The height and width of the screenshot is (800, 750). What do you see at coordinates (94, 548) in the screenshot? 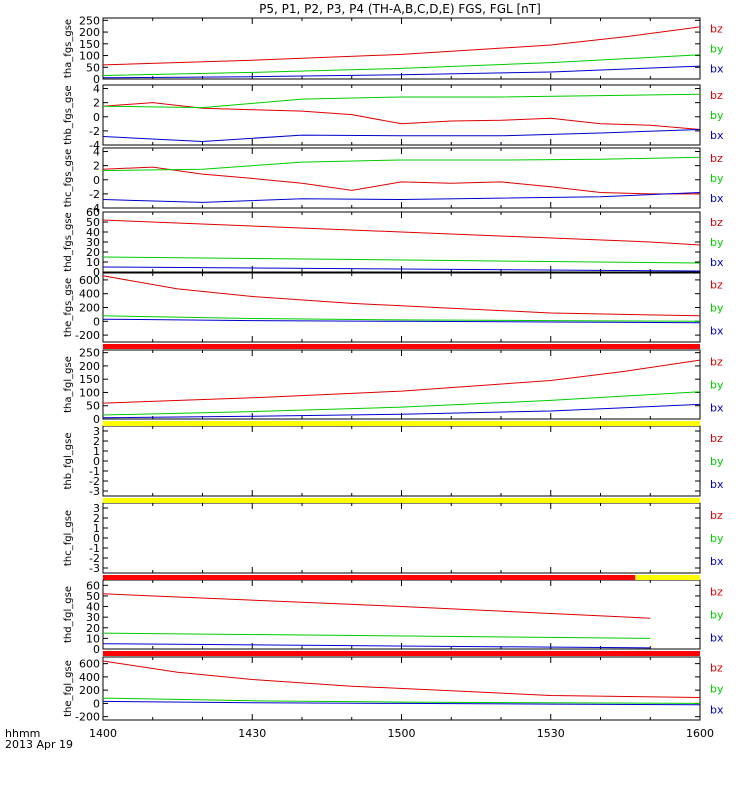
I see `y-tick-label: -1` at bounding box center [94, 548].